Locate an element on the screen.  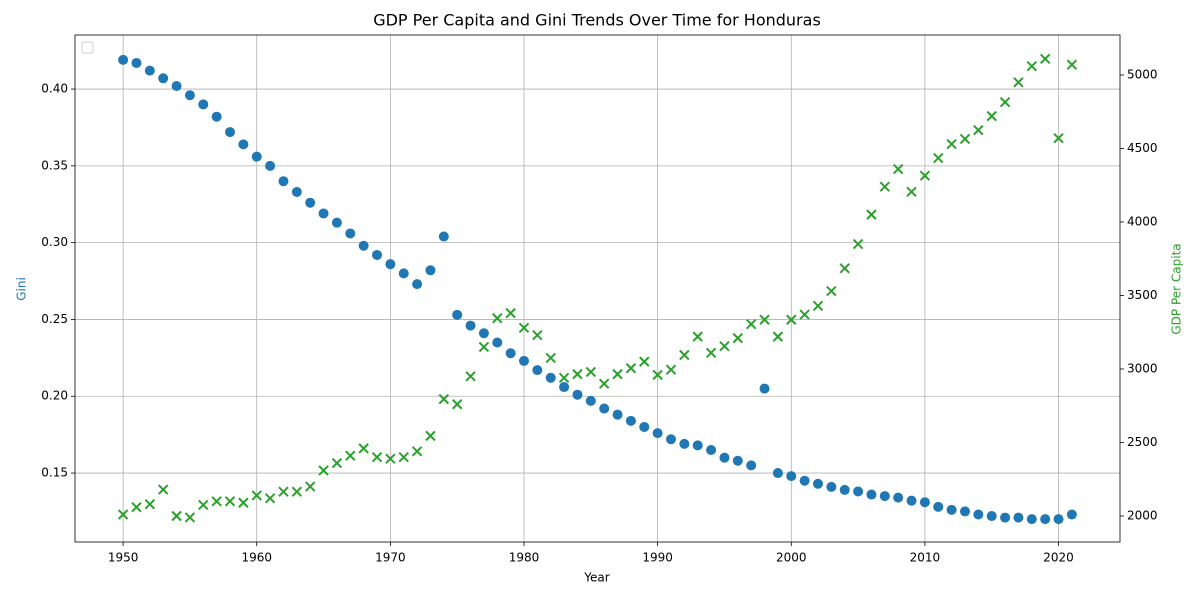
y2-tick-label: 5000 is located at coordinates (1142, 74).